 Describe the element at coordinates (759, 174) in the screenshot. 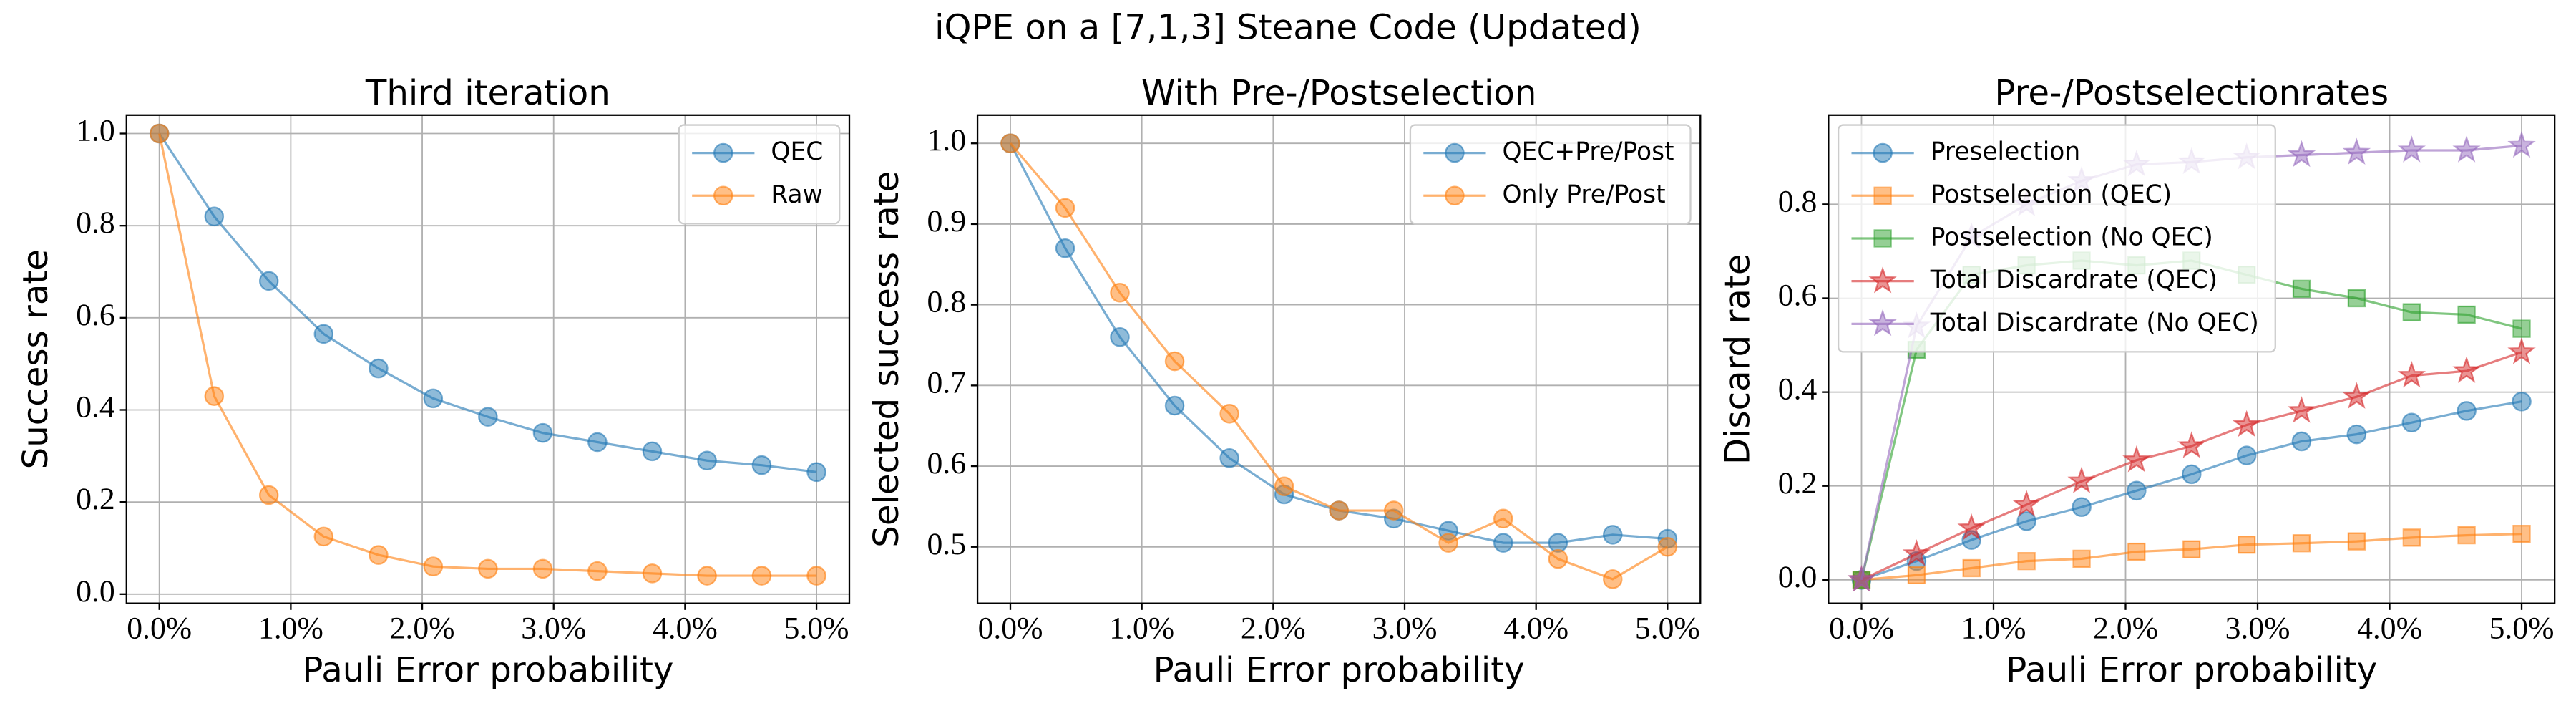

I see `legend: QEC Raw` at that location.